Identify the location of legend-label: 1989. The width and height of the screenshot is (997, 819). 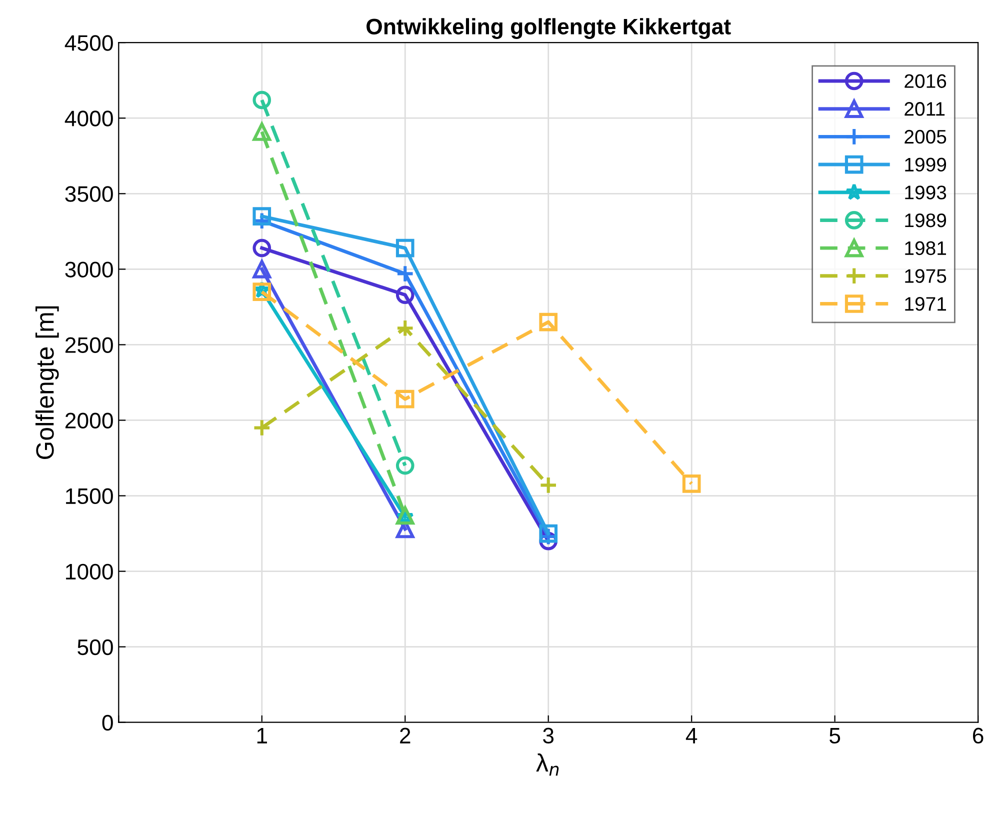
(925, 220).